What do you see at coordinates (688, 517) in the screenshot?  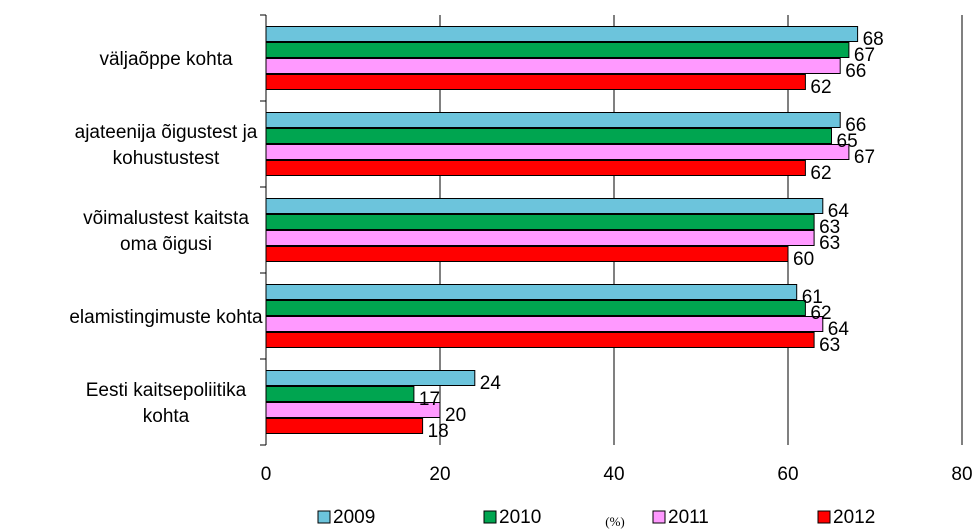 I see `legend-label: 2011` at bounding box center [688, 517].